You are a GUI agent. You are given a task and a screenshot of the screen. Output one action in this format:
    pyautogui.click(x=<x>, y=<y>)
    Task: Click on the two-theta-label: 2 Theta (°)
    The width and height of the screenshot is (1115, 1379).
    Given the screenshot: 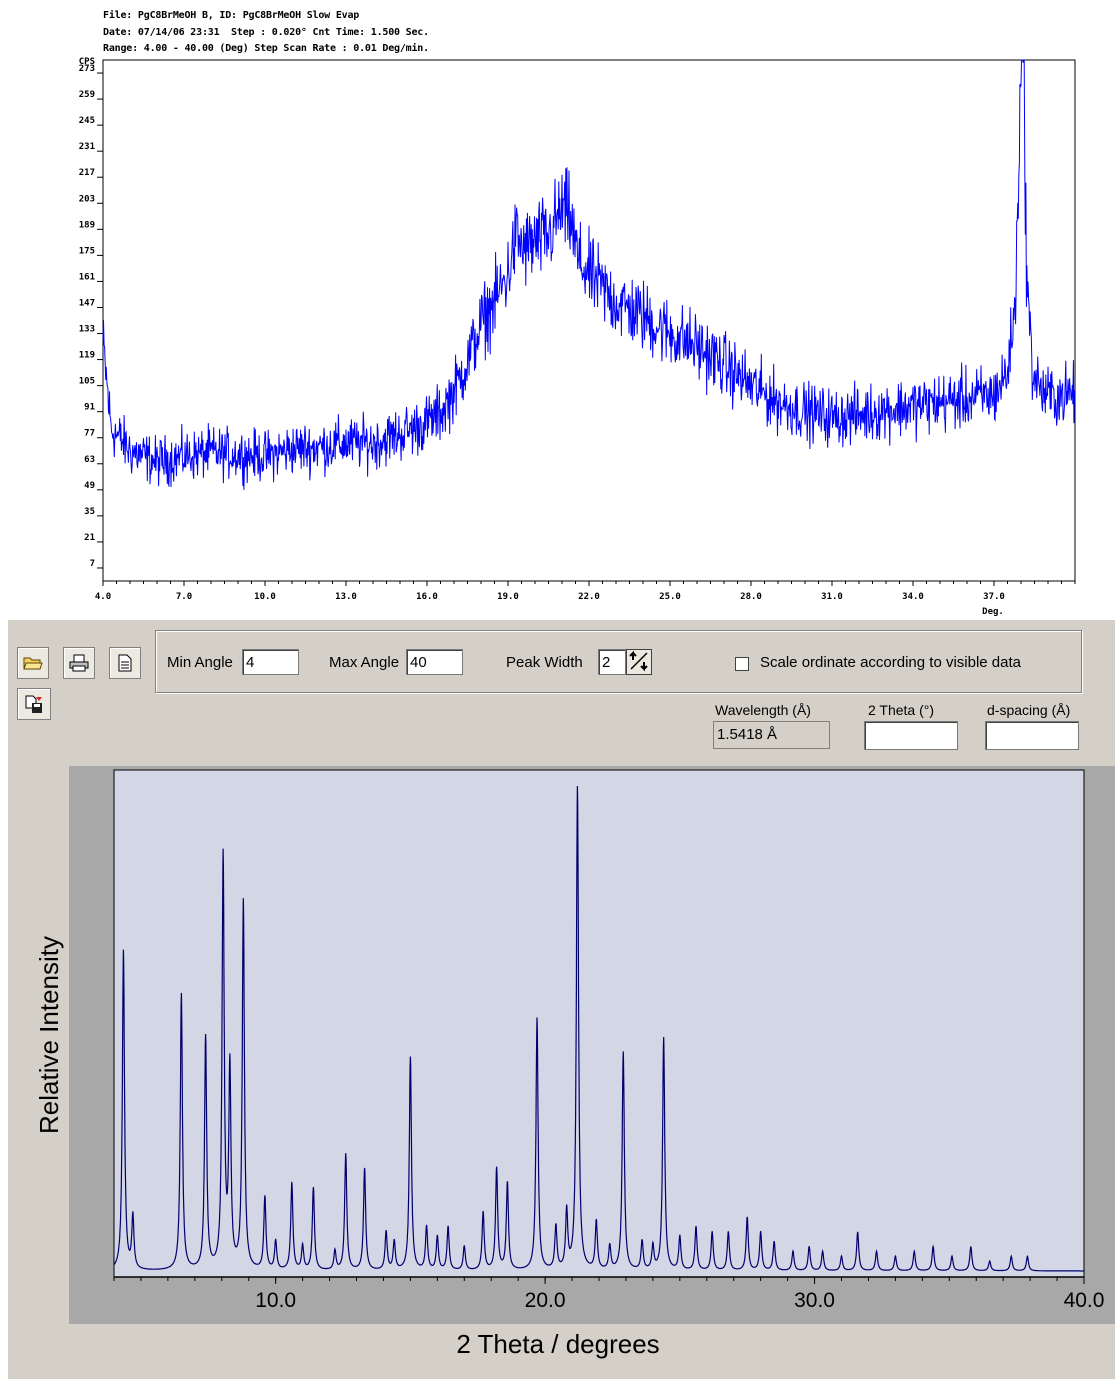 What is the action you would take?
    pyautogui.click(x=901, y=710)
    